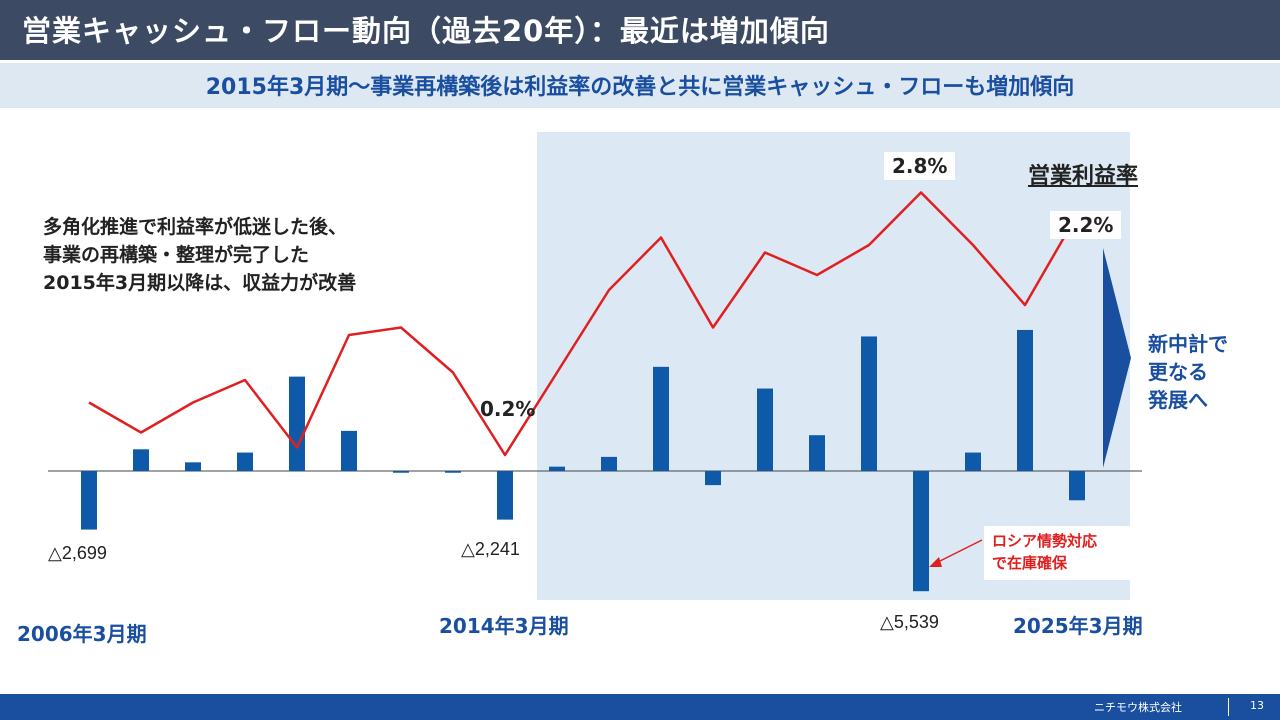 This screenshot has height=720, width=1280. I want to click on company-name: ニチモウ株式会社, so click(1138, 707).